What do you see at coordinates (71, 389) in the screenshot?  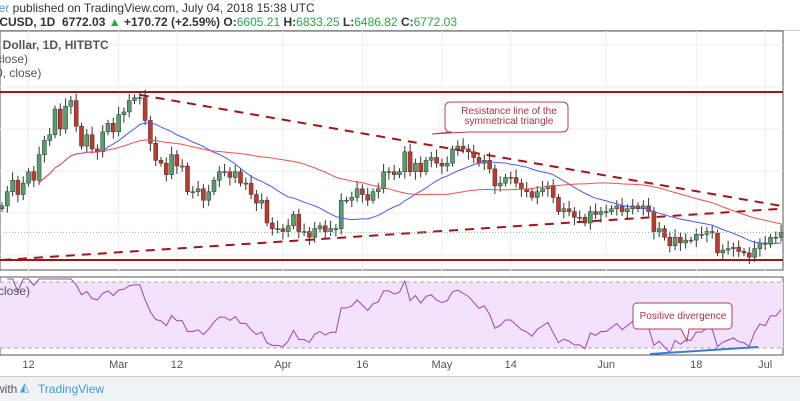 I see `tradingview-link: TradingView` at bounding box center [71, 389].